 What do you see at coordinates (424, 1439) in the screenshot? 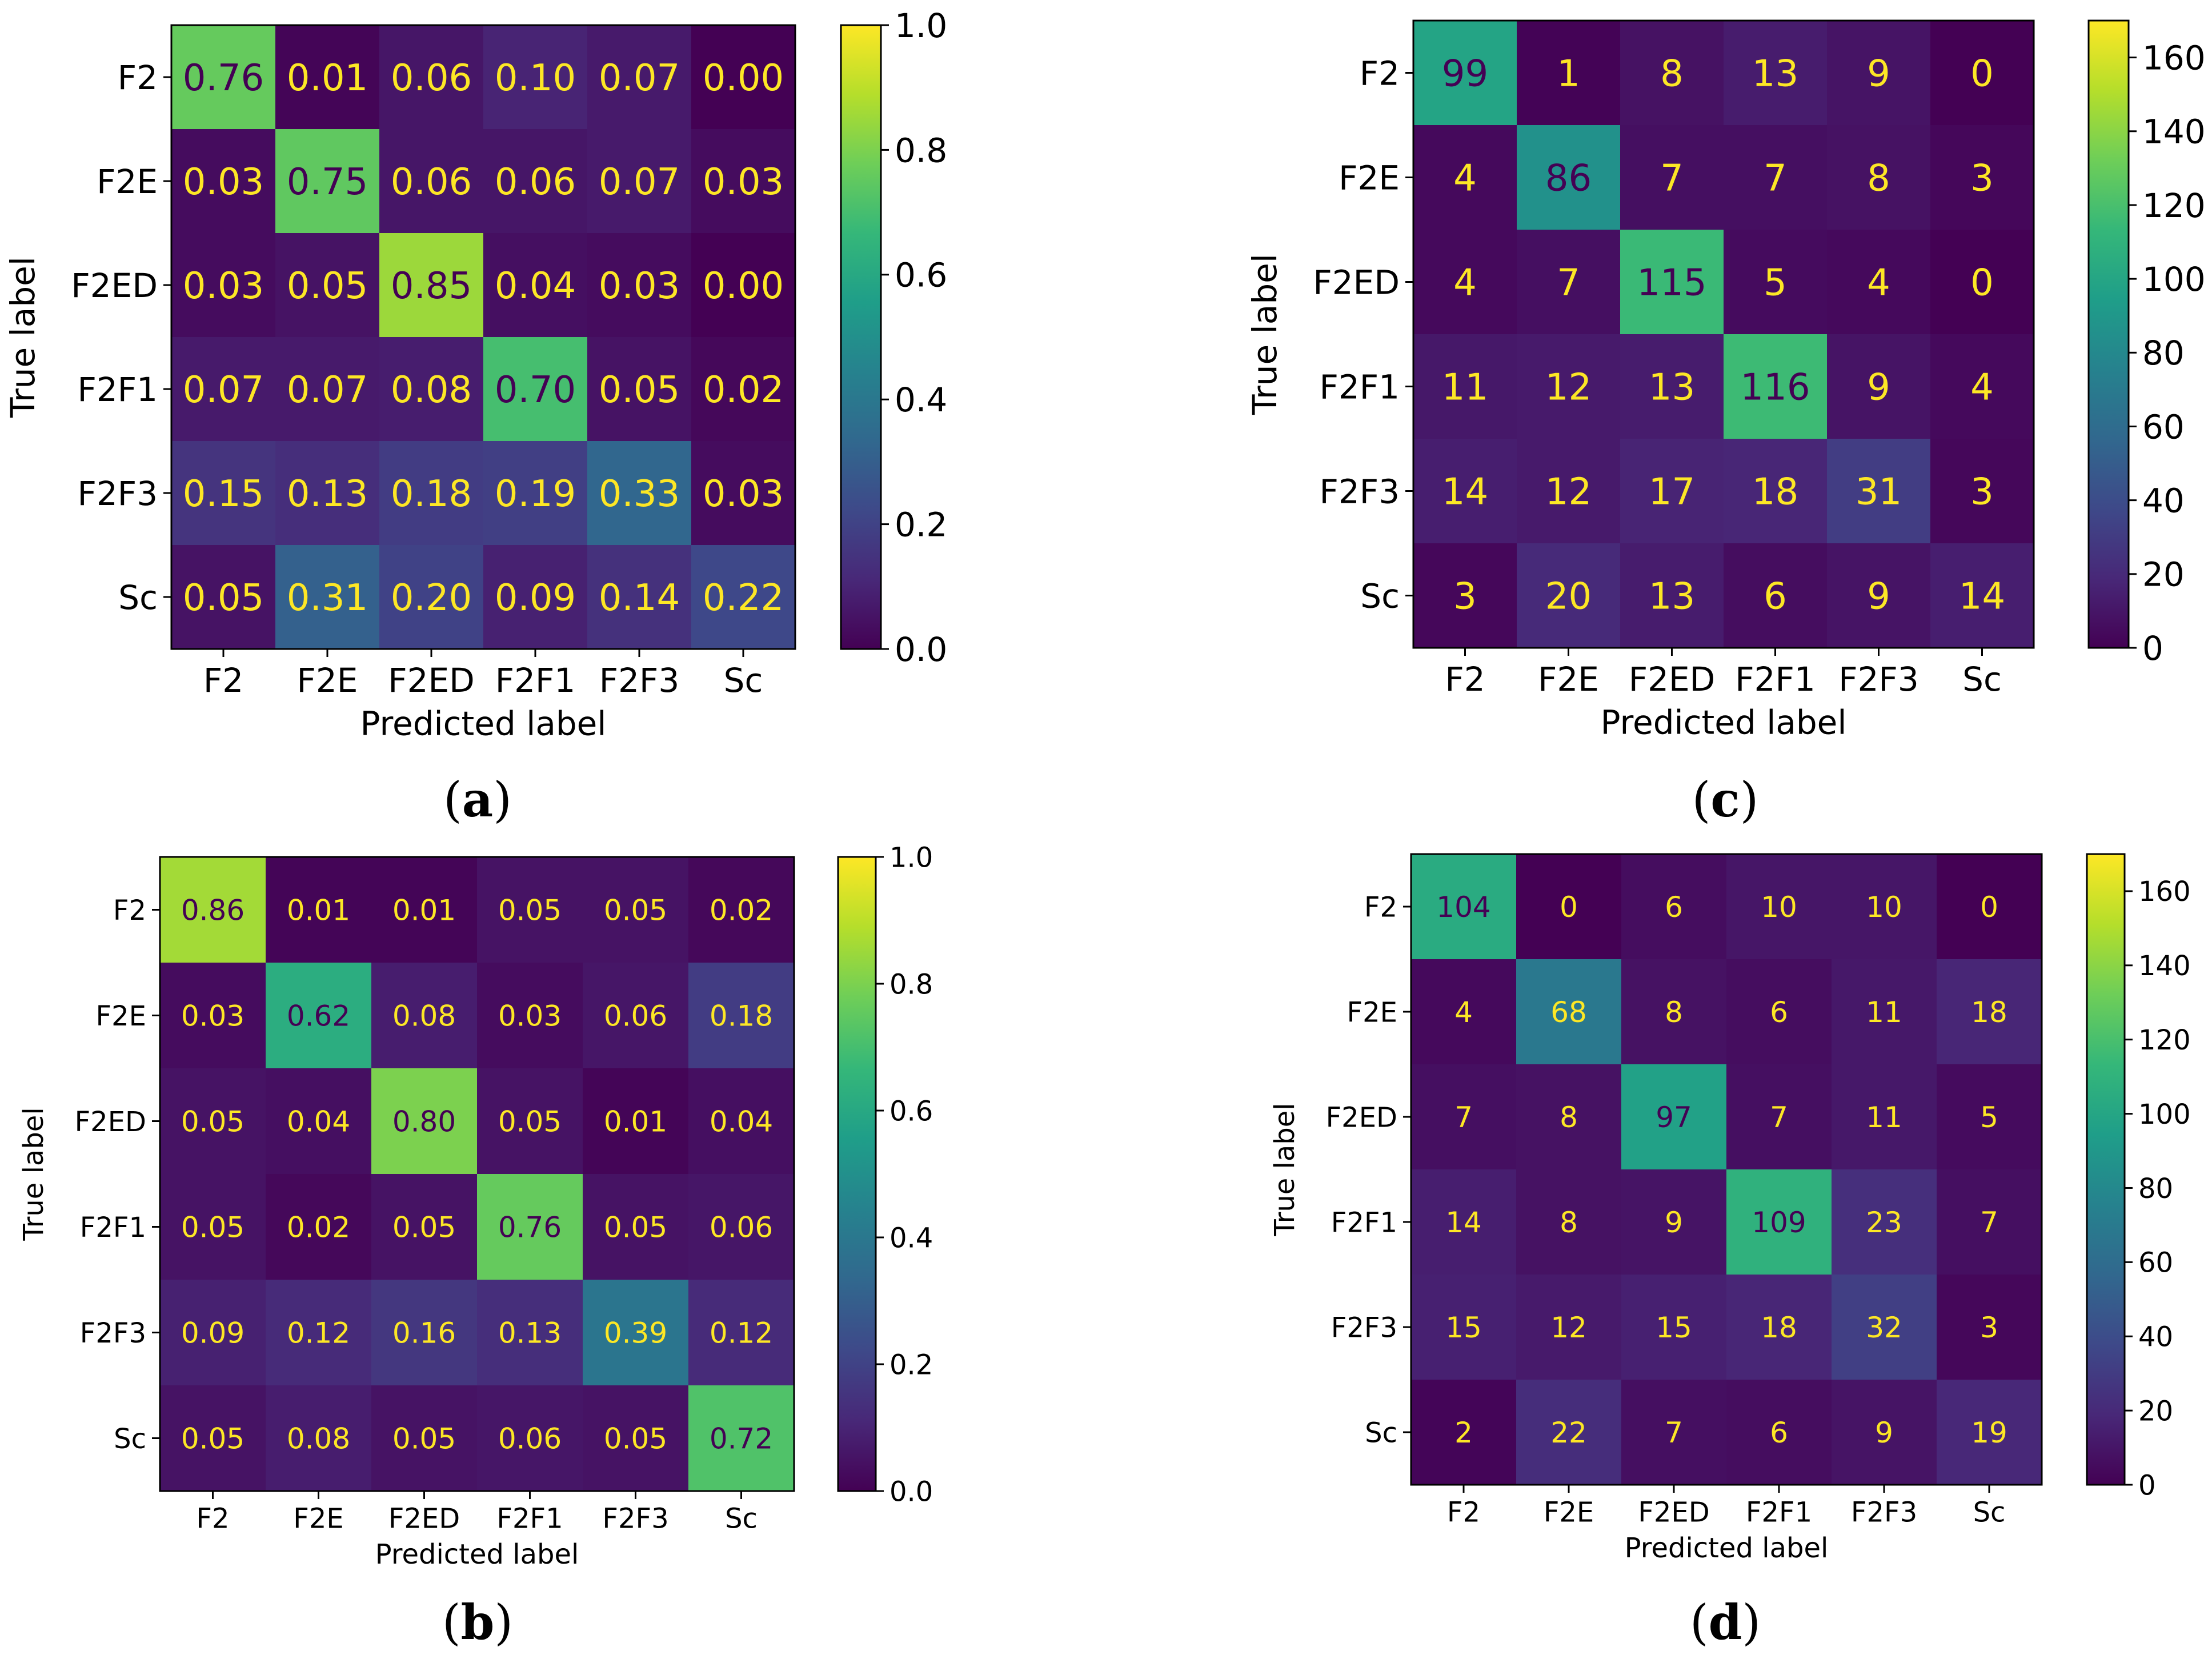
I see `cell-value-b-5-2: 0.05` at bounding box center [424, 1439].